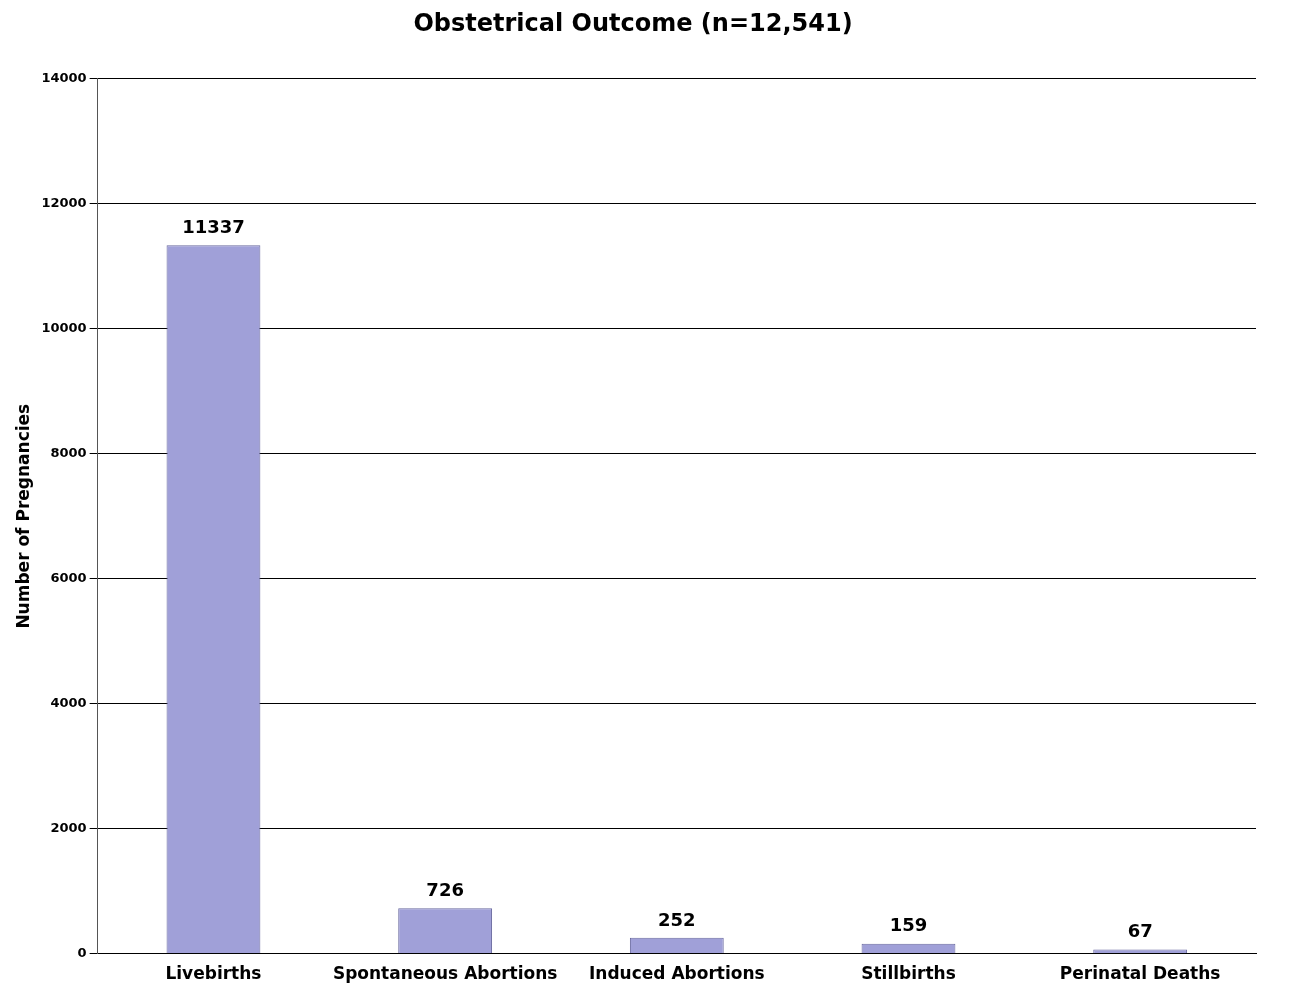  Describe the element at coordinates (64, 328) in the screenshot. I see `y-tick-label: 10000` at that location.